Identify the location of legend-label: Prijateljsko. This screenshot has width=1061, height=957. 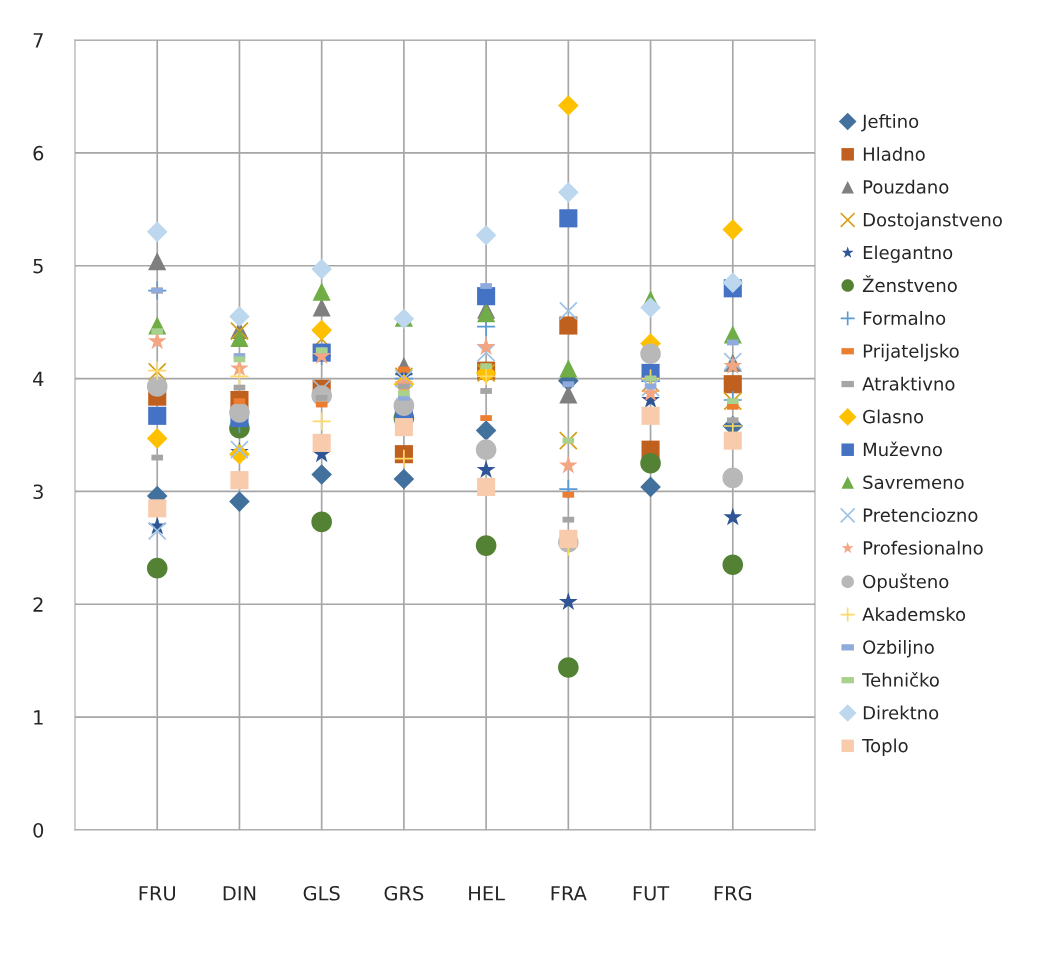
(911, 352).